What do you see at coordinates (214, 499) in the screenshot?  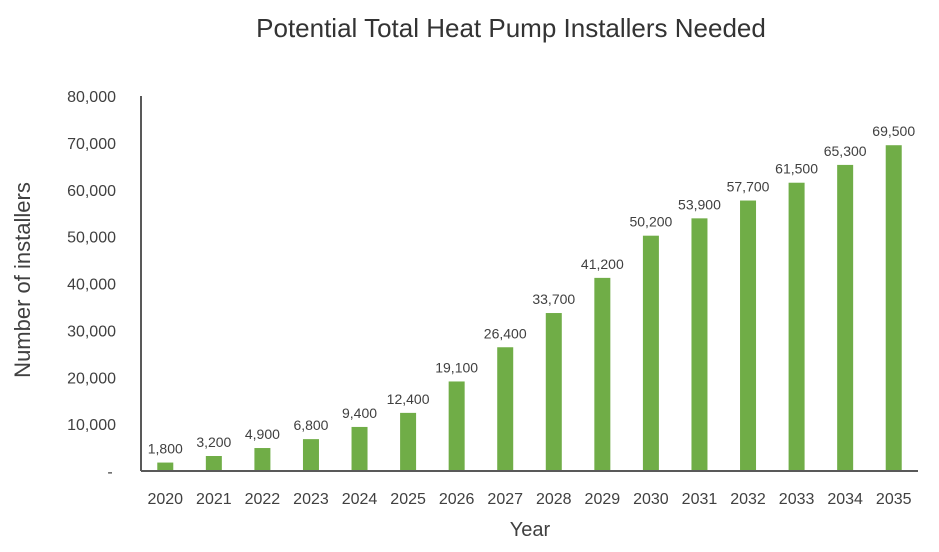 I see `x-tick-label: 2021` at bounding box center [214, 499].